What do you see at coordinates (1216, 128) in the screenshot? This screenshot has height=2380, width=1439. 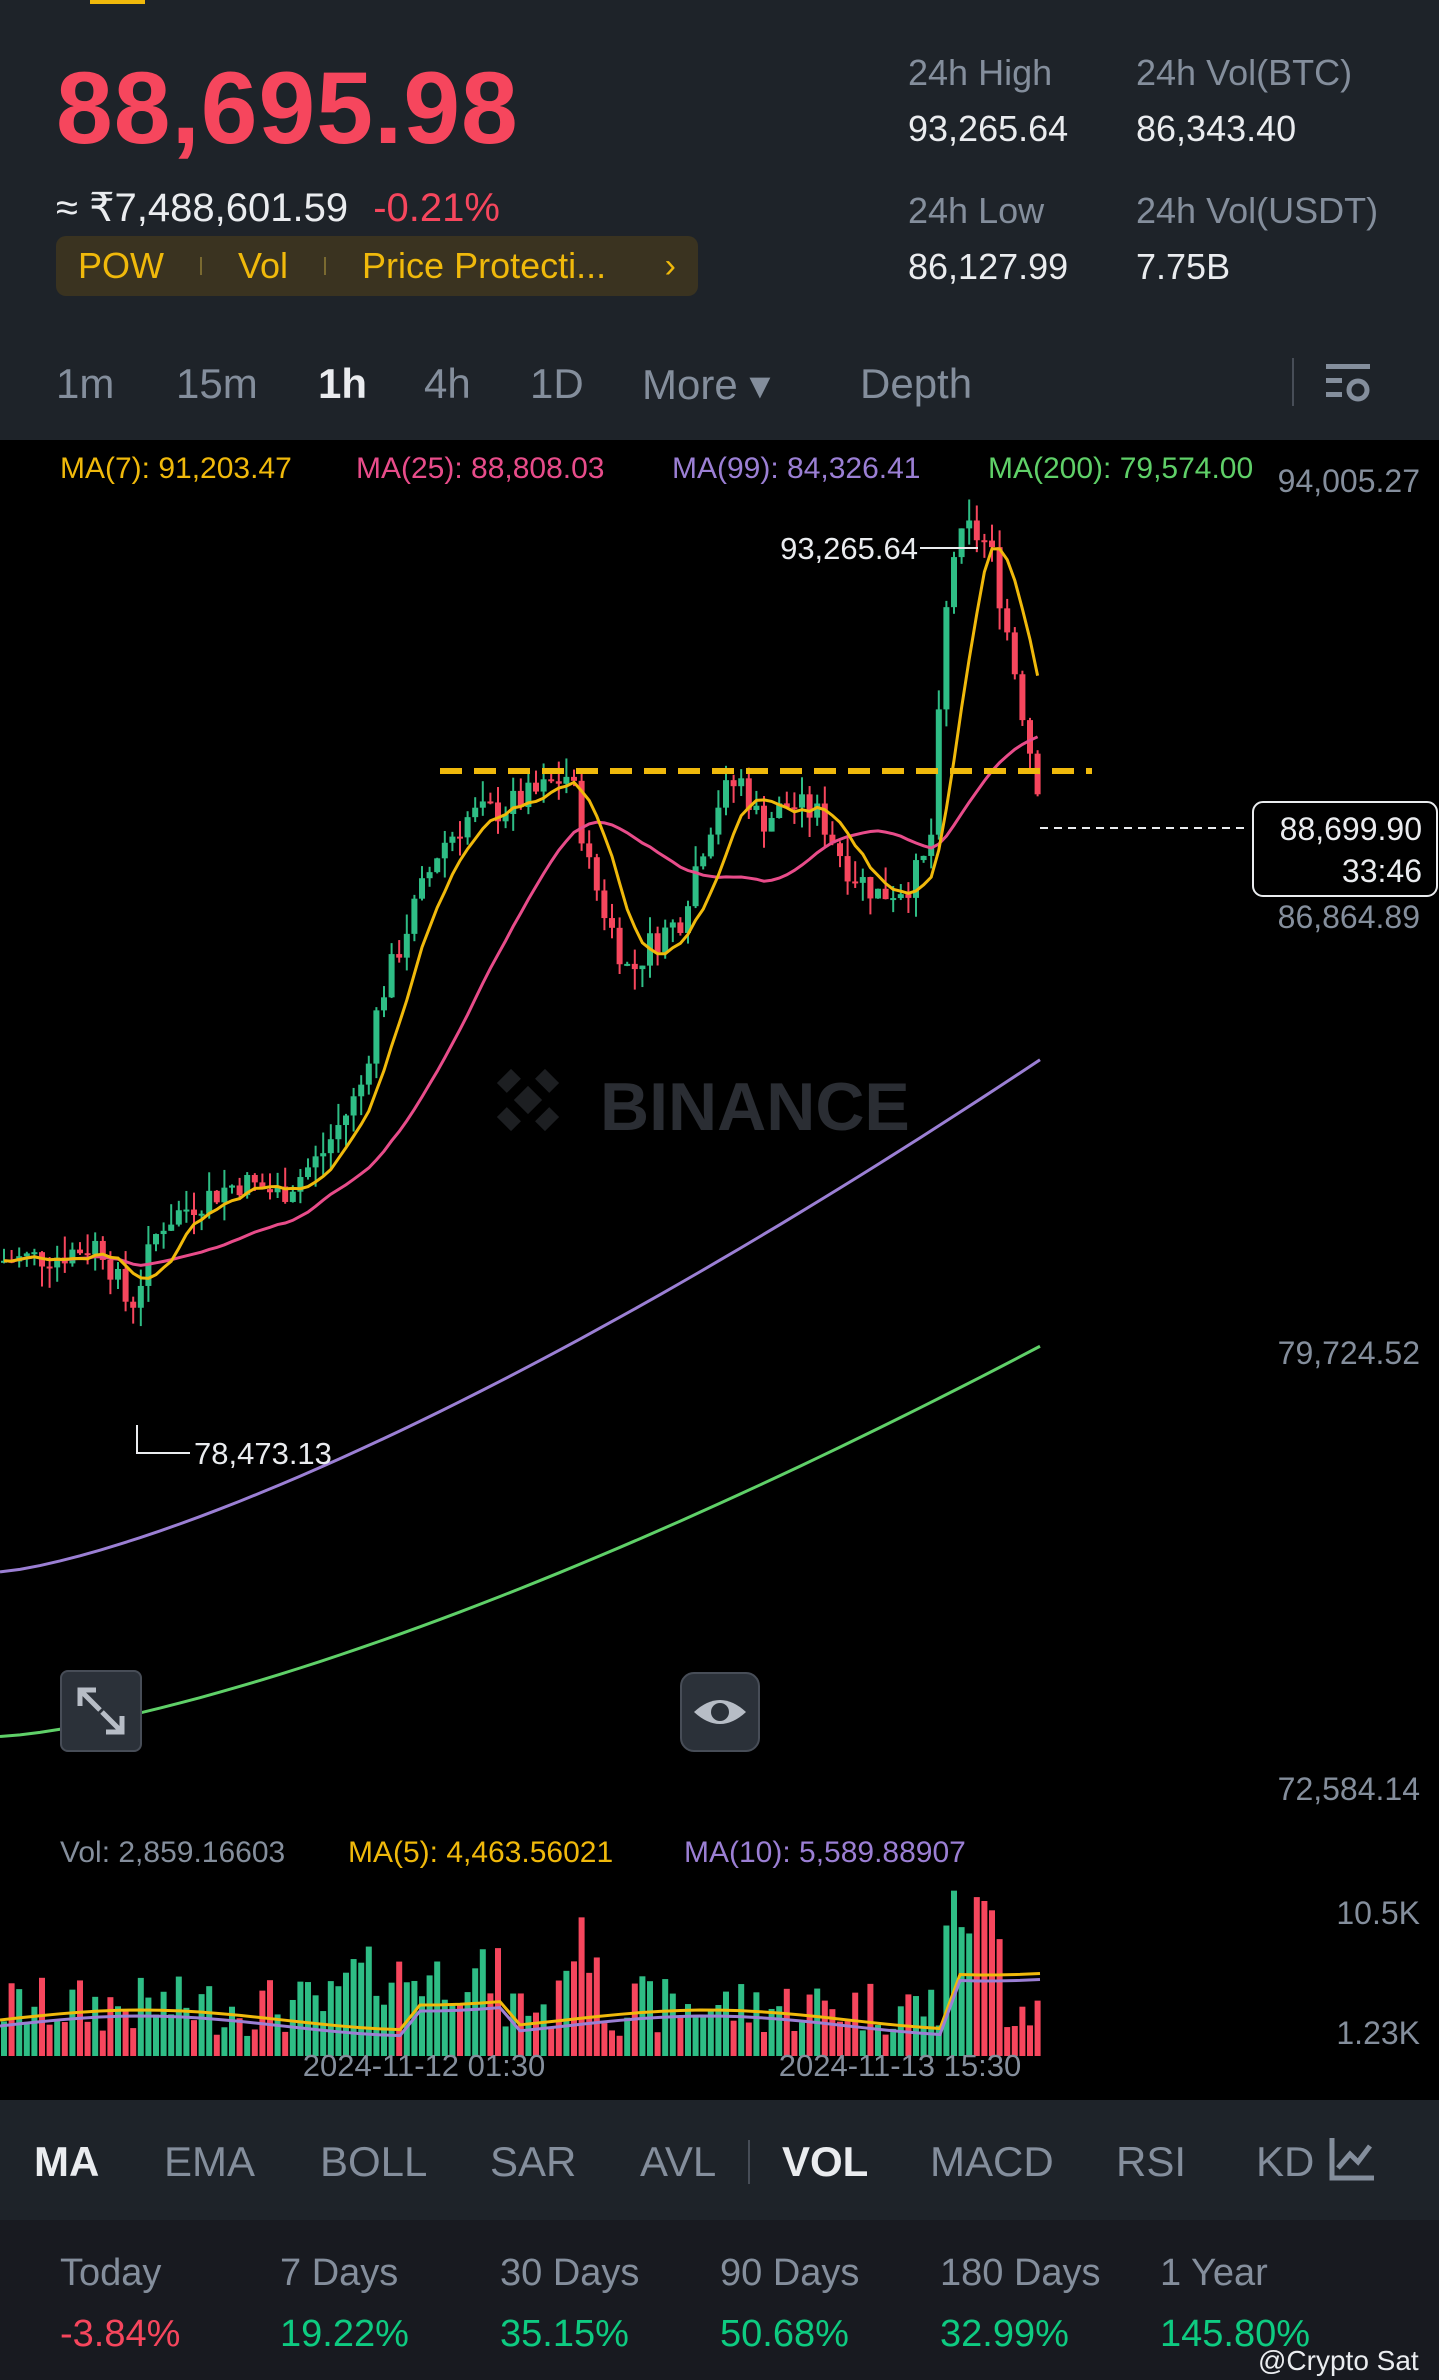 I see `stat-value: 86,343.40` at bounding box center [1216, 128].